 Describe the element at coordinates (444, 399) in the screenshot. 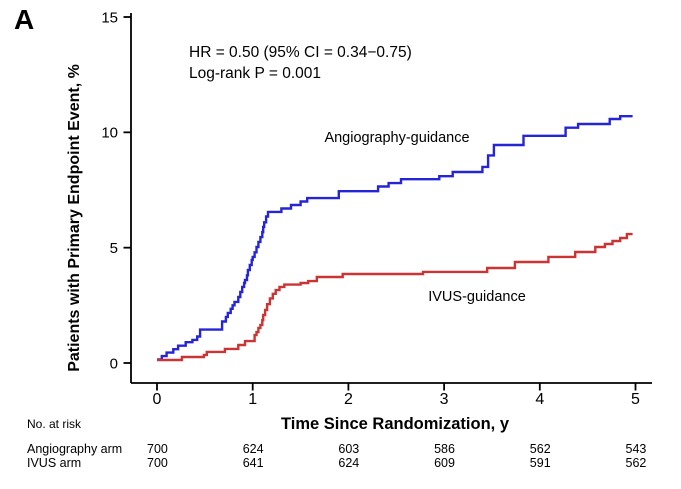

I see `x-tick-label: 3` at that location.